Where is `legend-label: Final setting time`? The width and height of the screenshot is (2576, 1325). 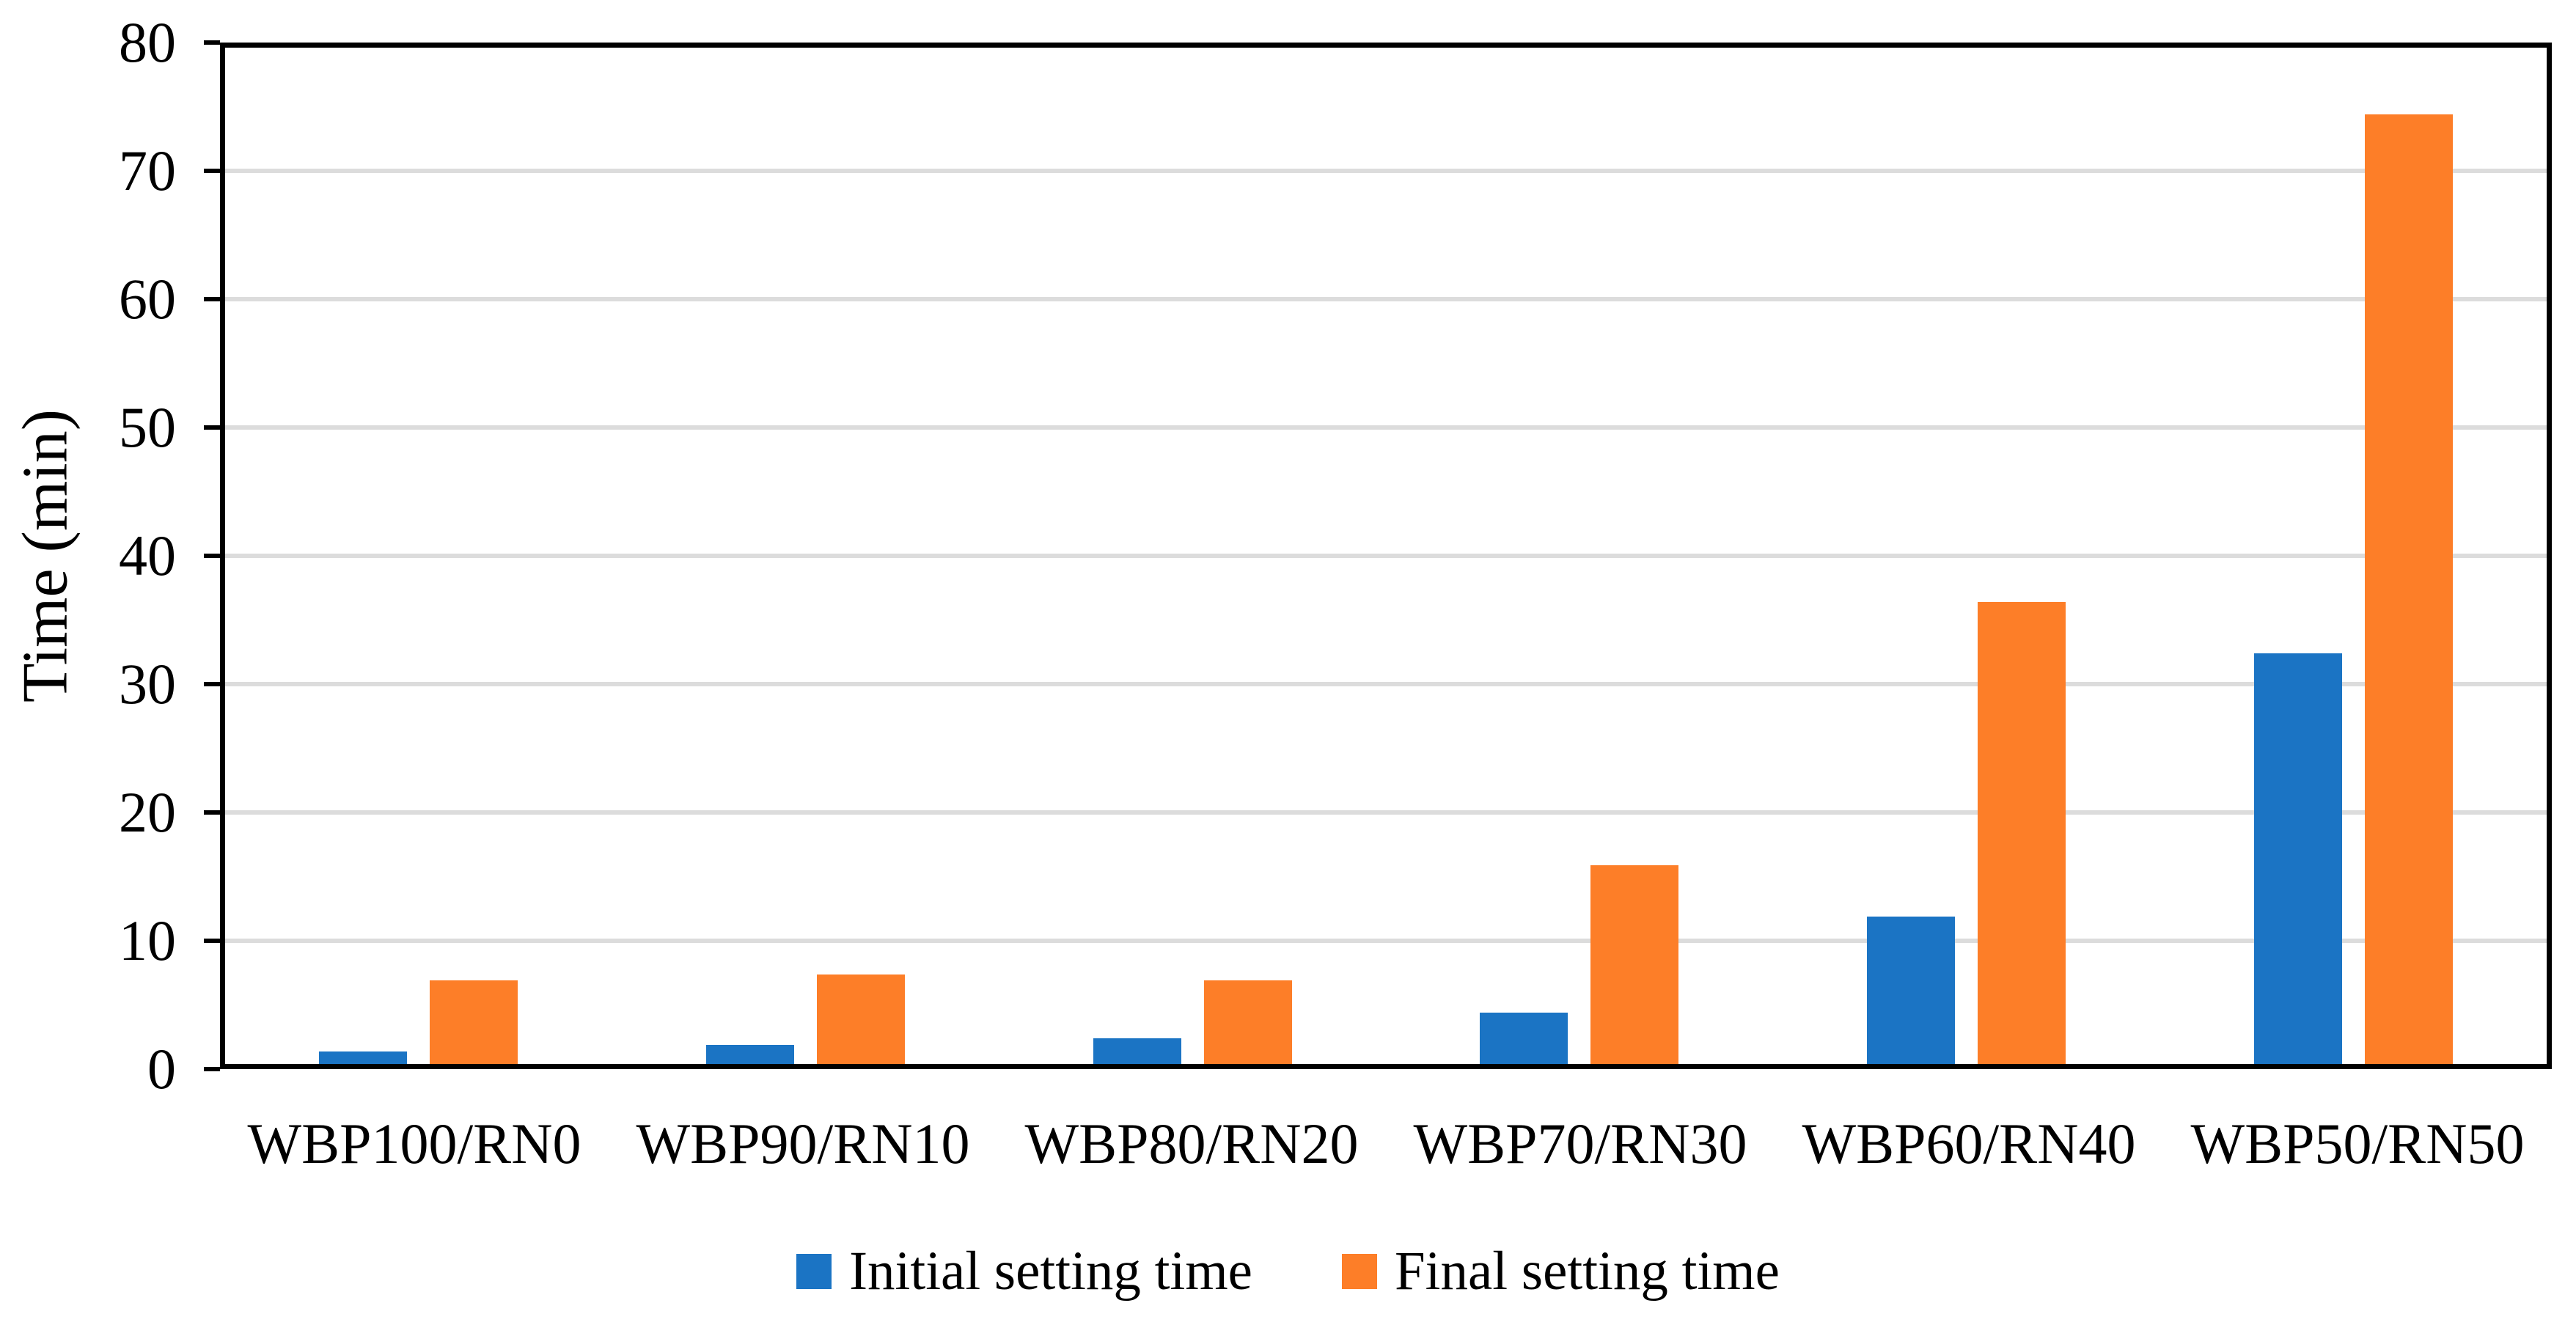
legend-label: Final setting time is located at coordinates (1587, 1271).